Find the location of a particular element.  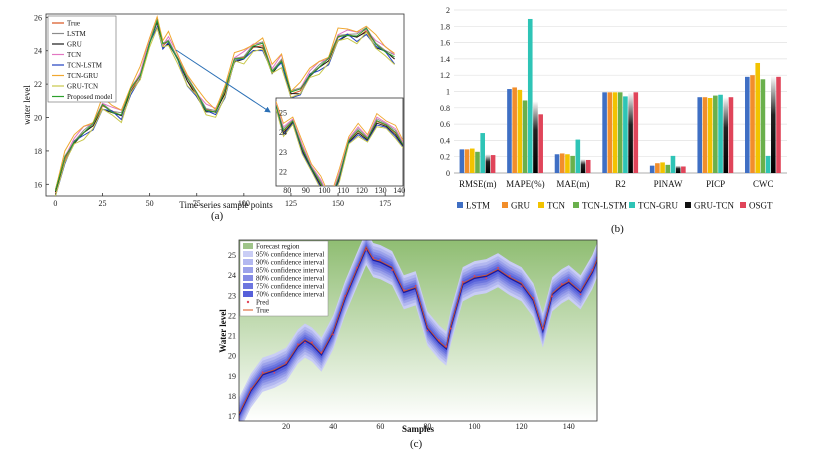

inset-y-tick: 23 is located at coordinates (283, 152).